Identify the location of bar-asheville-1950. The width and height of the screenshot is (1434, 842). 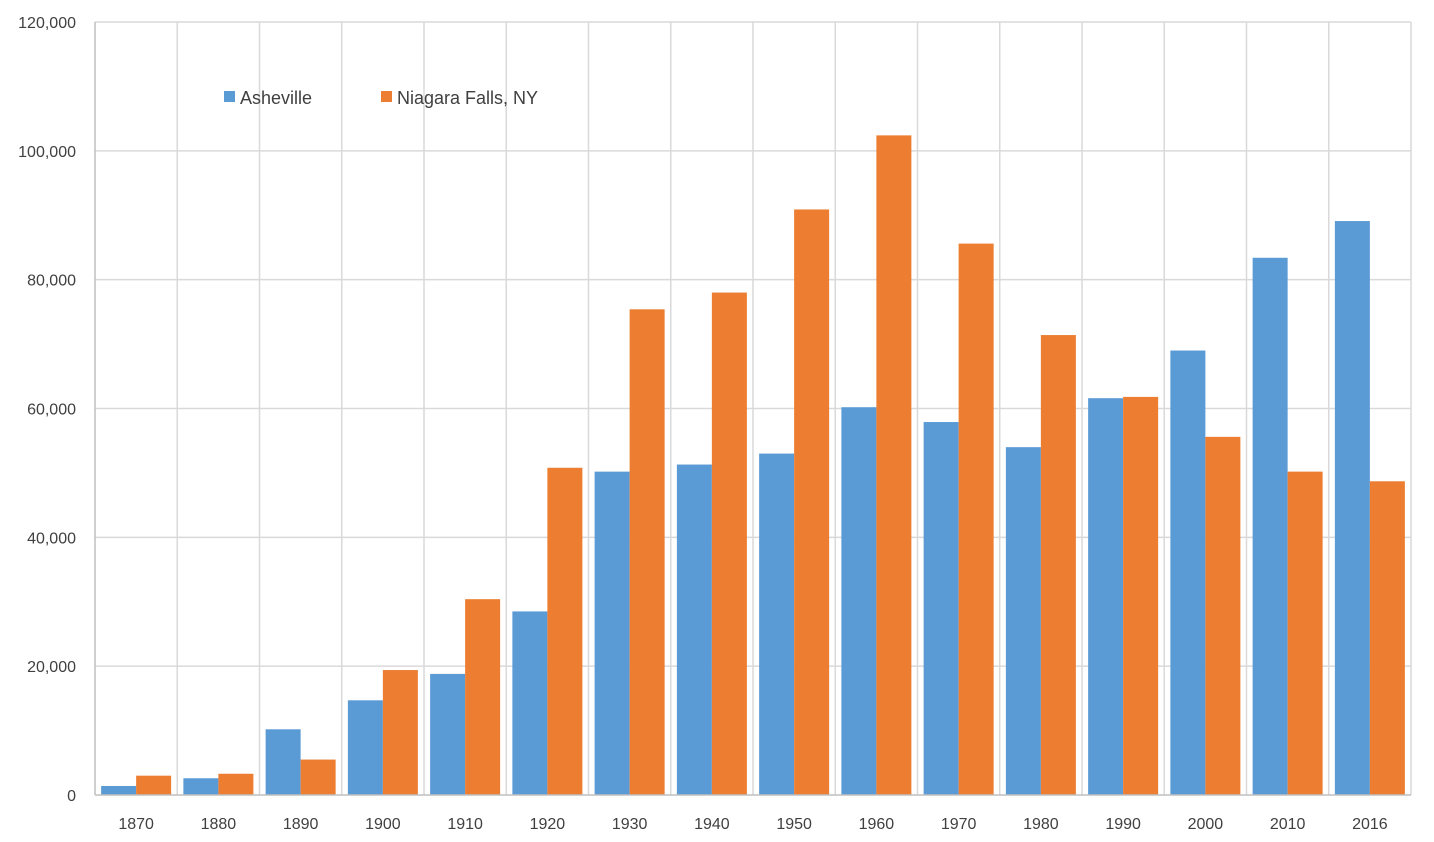
(777, 624).